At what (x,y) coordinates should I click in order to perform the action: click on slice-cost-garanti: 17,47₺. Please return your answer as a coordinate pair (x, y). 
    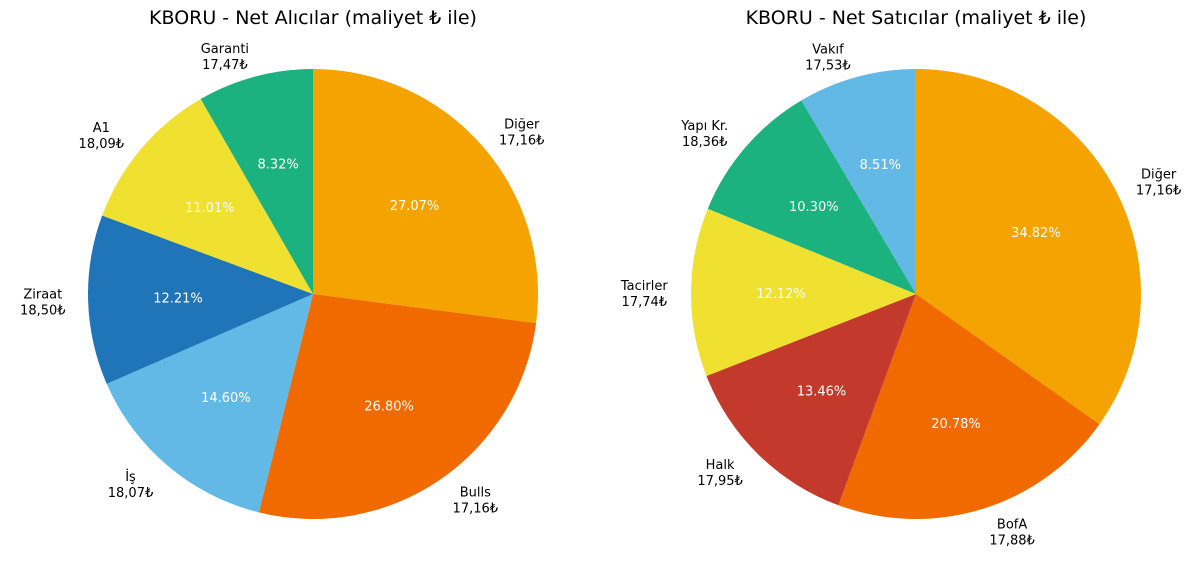
    Looking at the image, I should click on (225, 65).